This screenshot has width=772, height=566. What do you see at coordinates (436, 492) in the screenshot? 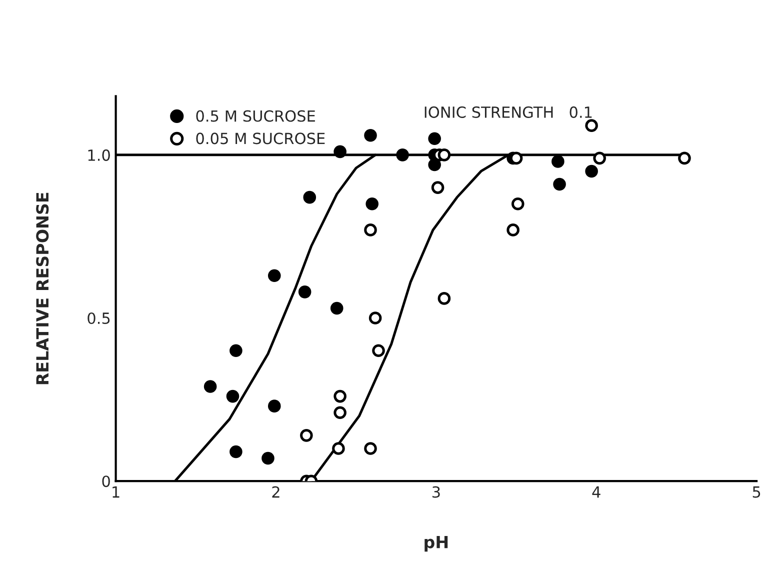
I see `x-tick-label: 3` at bounding box center [436, 492].